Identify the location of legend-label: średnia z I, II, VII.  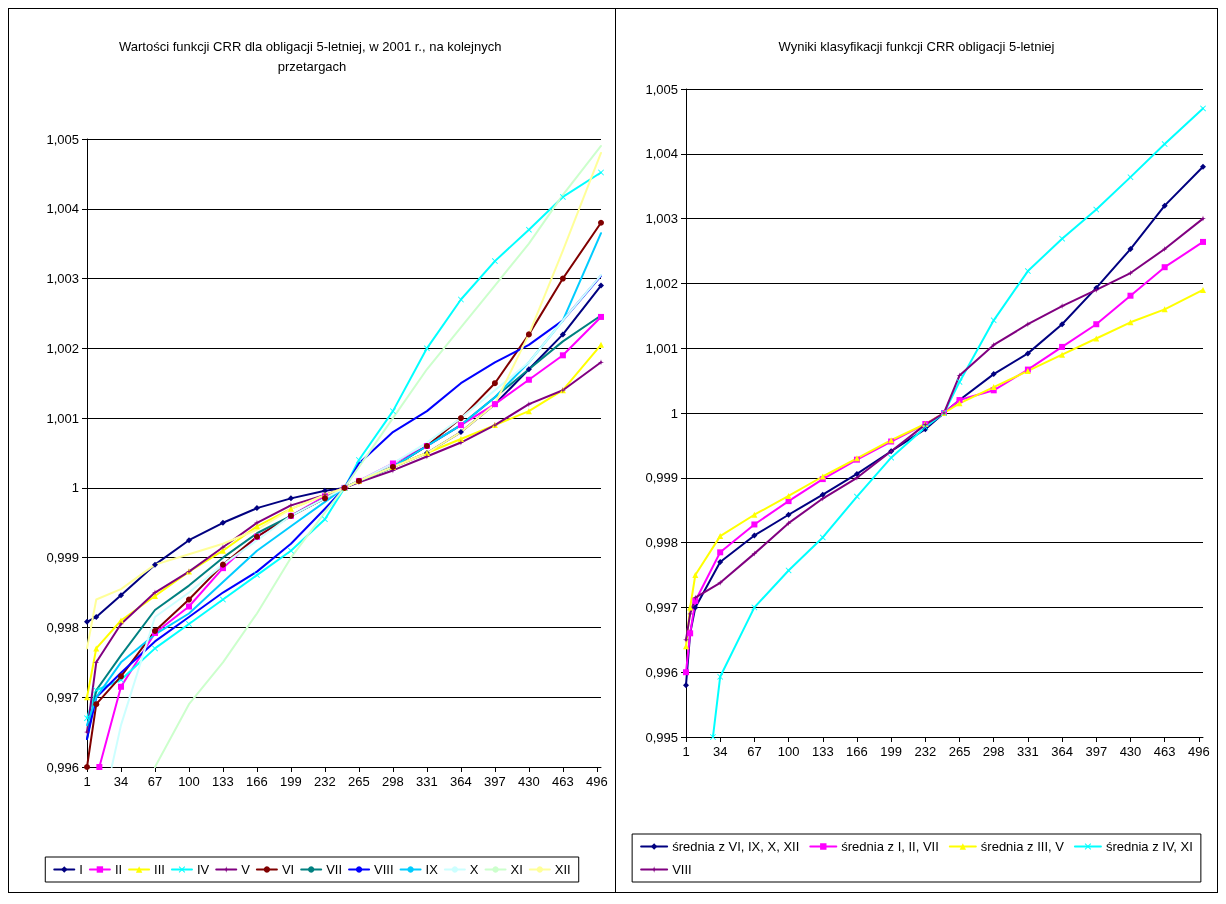
(890, 846).